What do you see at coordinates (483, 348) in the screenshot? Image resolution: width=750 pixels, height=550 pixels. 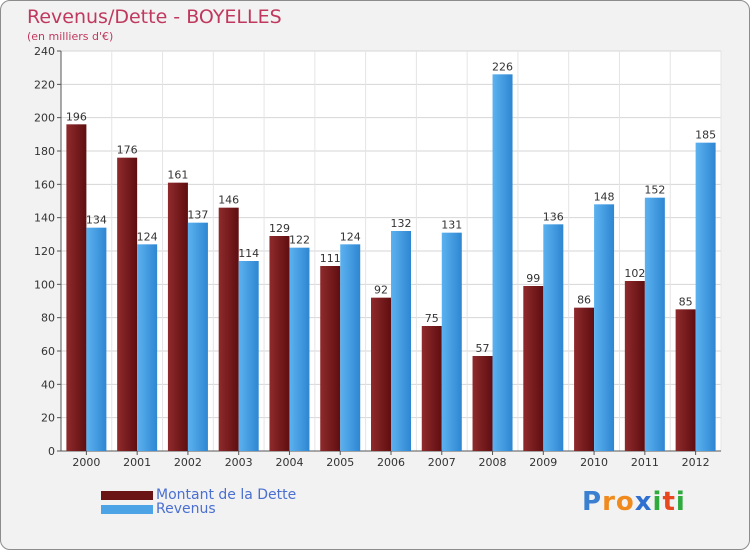 I see `data-label-dette: 57` at bounding box center [483, 348].